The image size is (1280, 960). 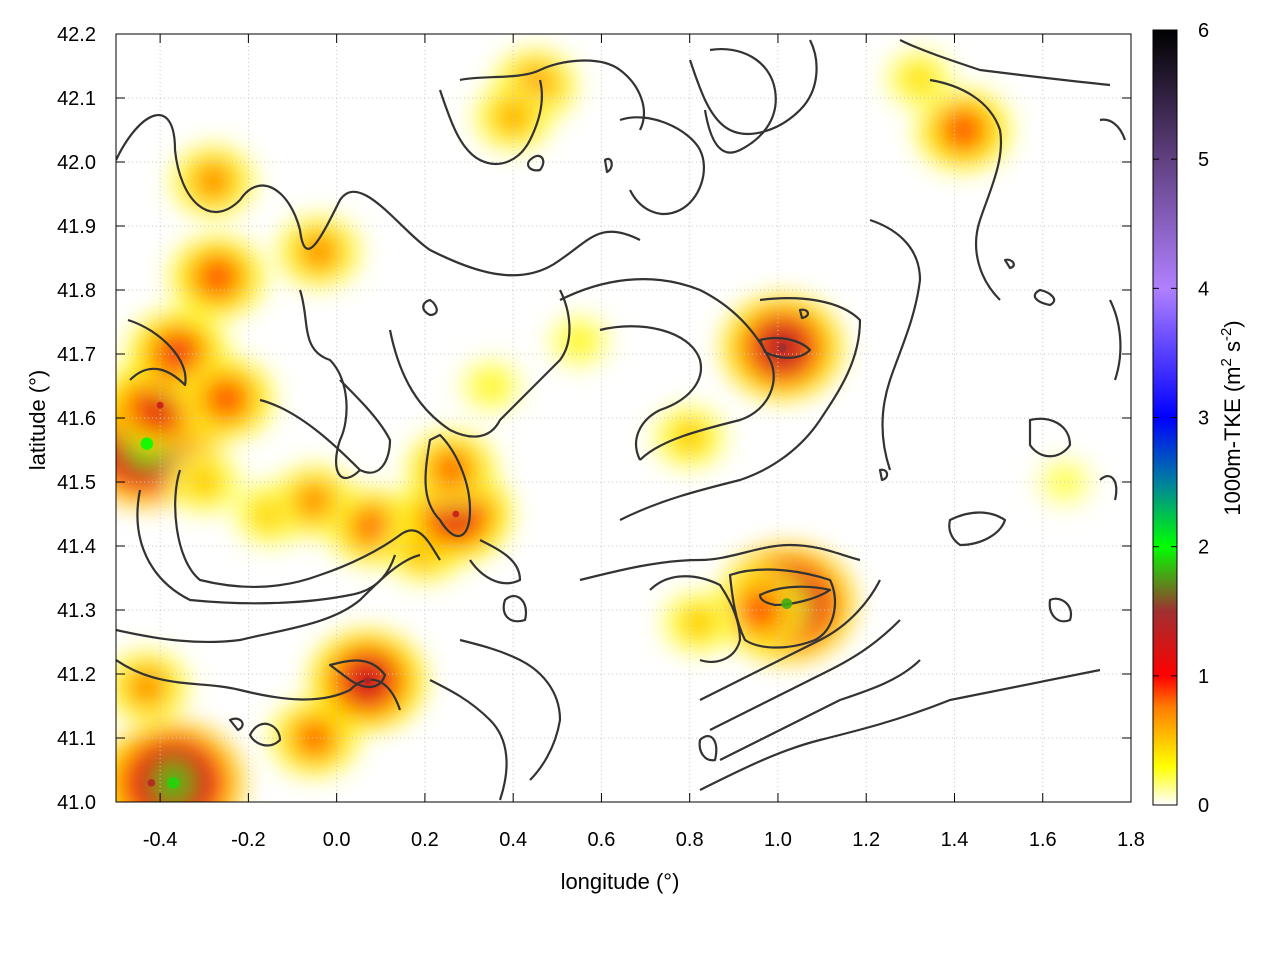 I want to click on x-tick-label: 0.6, so click(x=602, y=840).